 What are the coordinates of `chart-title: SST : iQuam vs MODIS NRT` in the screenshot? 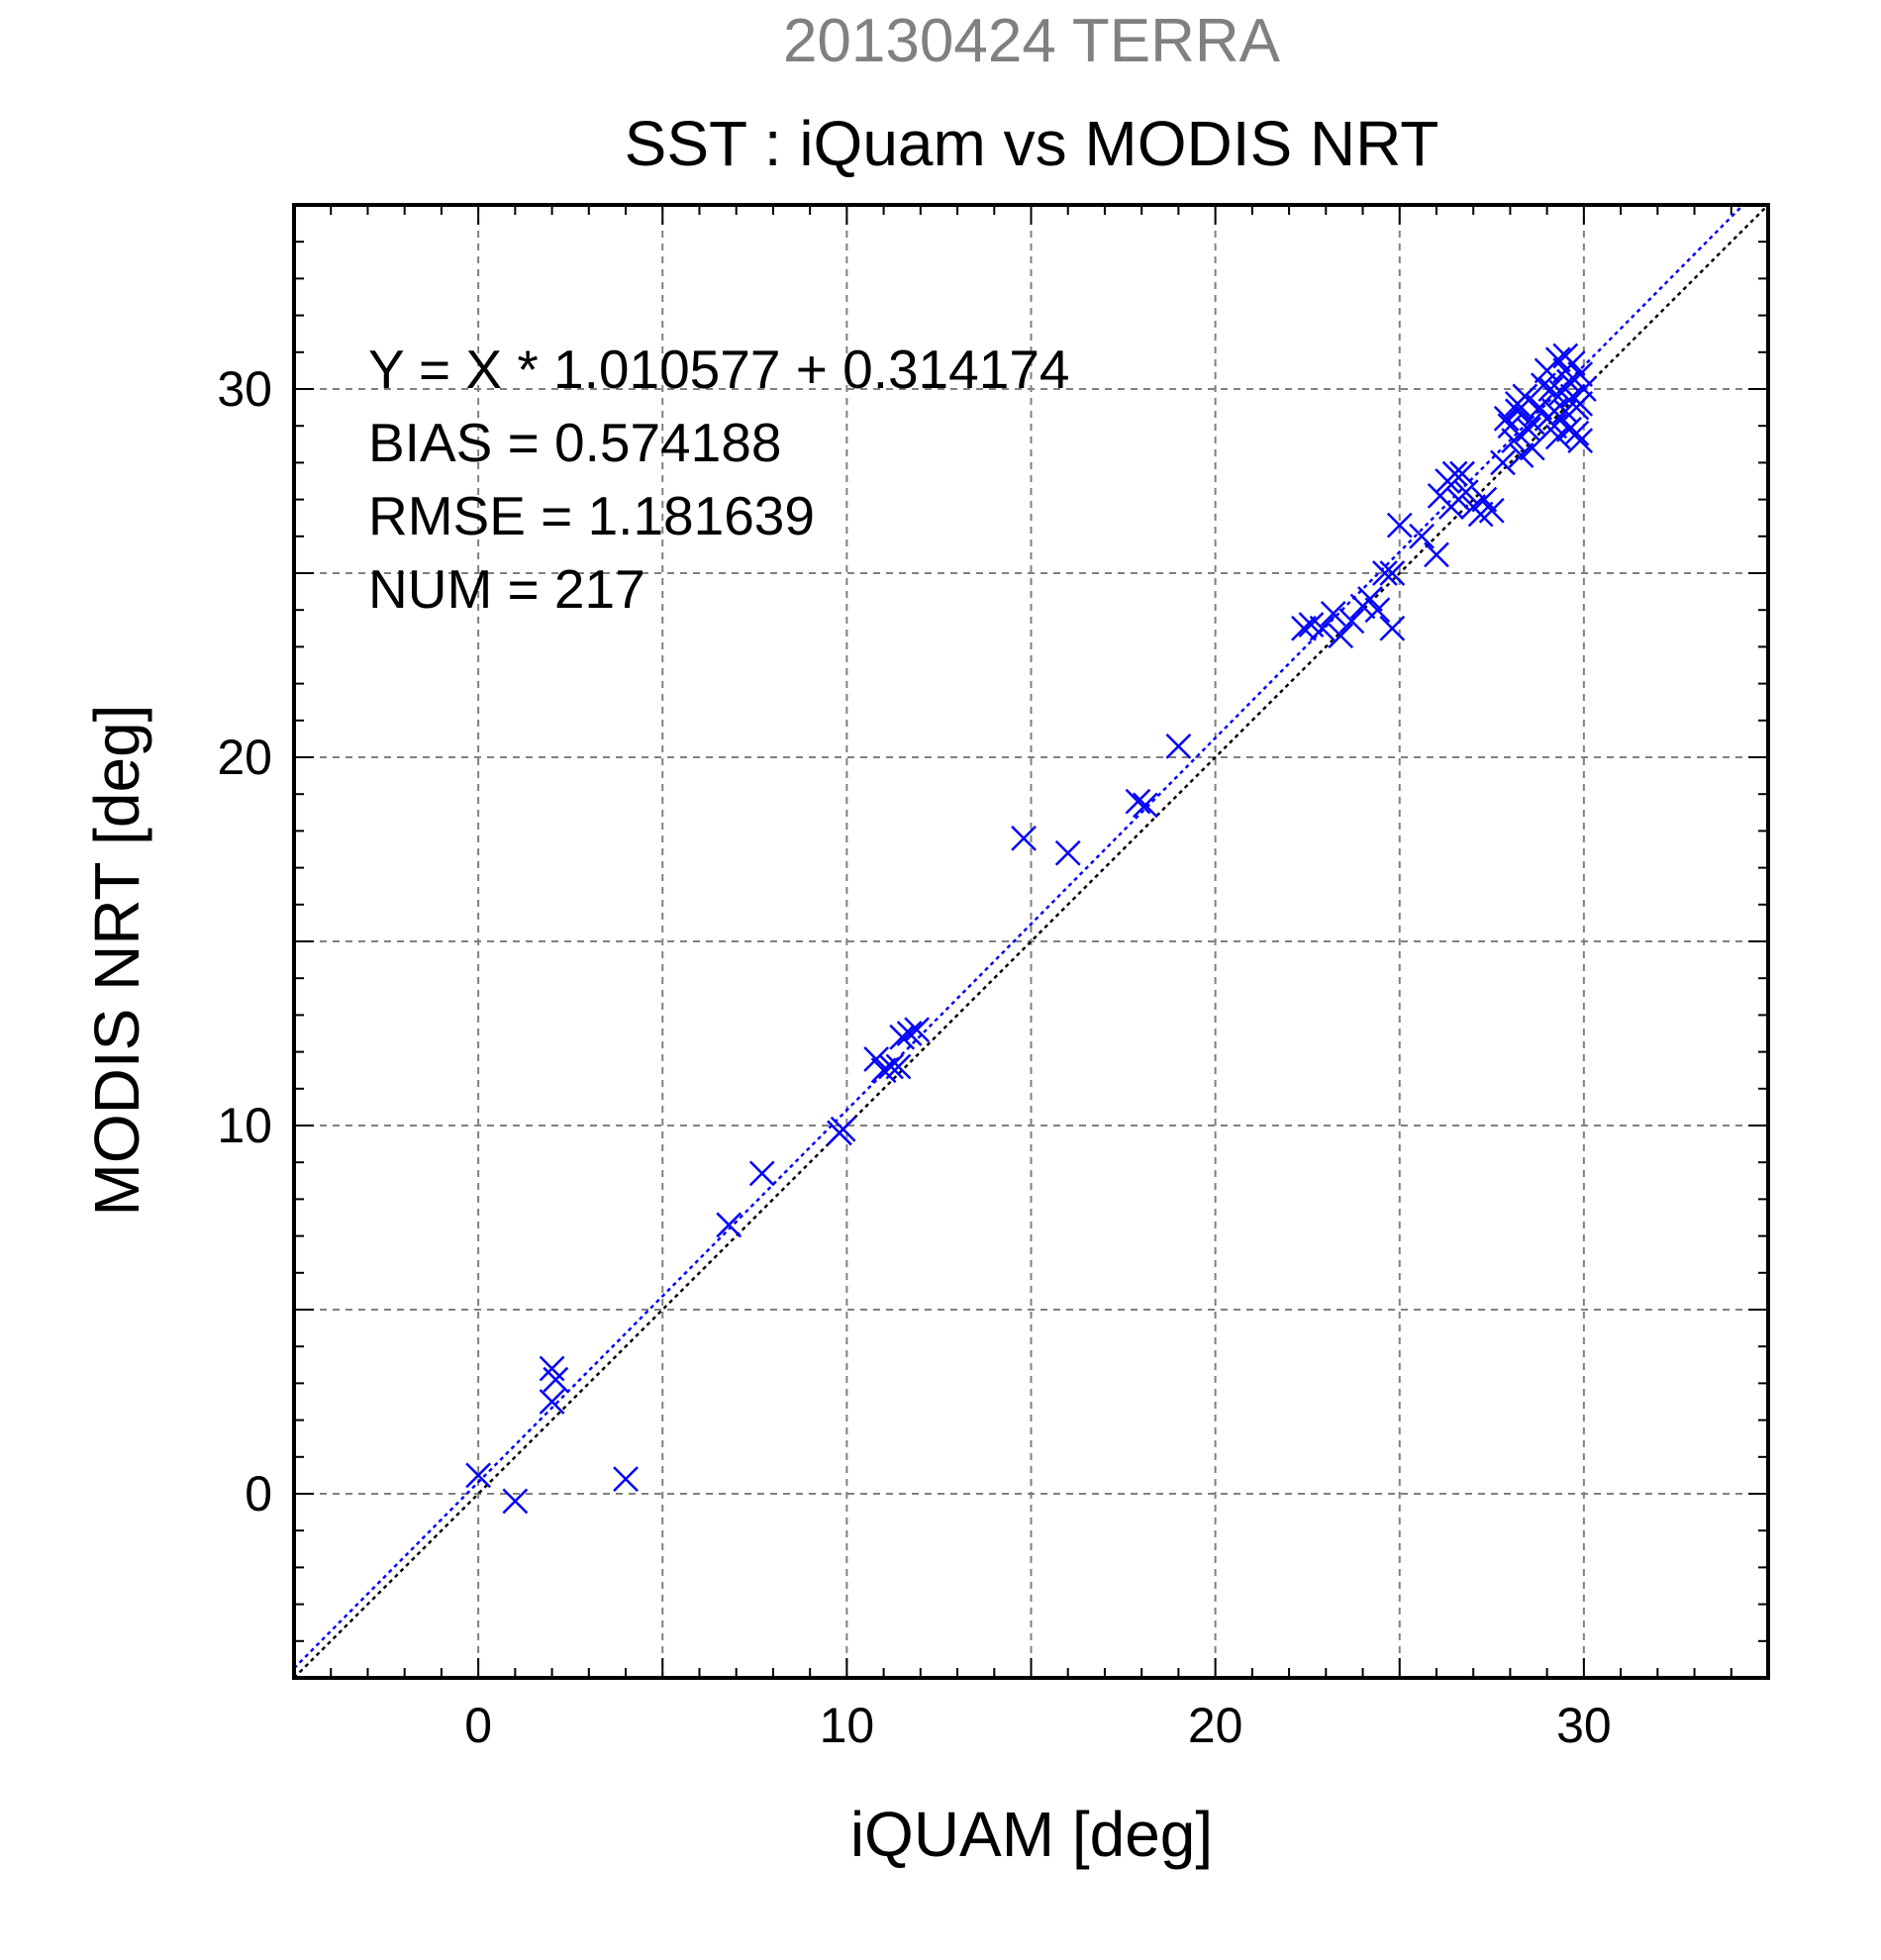 It's located at (1032, 143).